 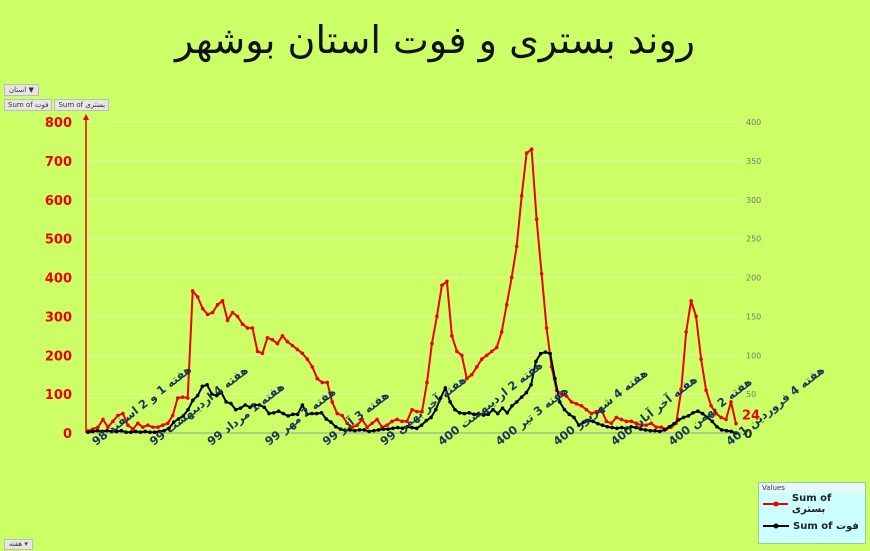 I want to click on y-left-tick-label: 600, so click(x=58, y=201).